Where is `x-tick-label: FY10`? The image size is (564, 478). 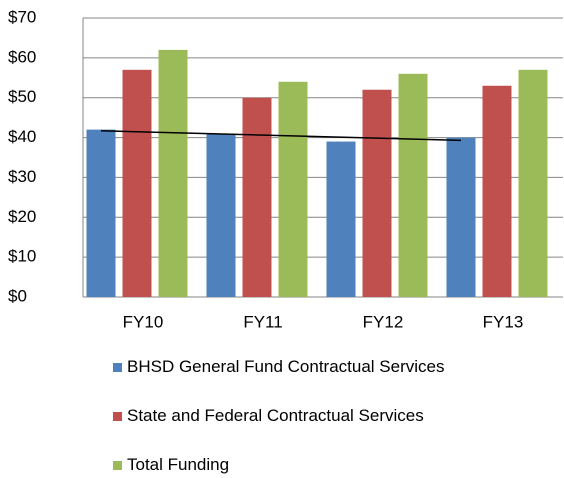
x-tick-label: FY10 is located at coordinates (143, 321).